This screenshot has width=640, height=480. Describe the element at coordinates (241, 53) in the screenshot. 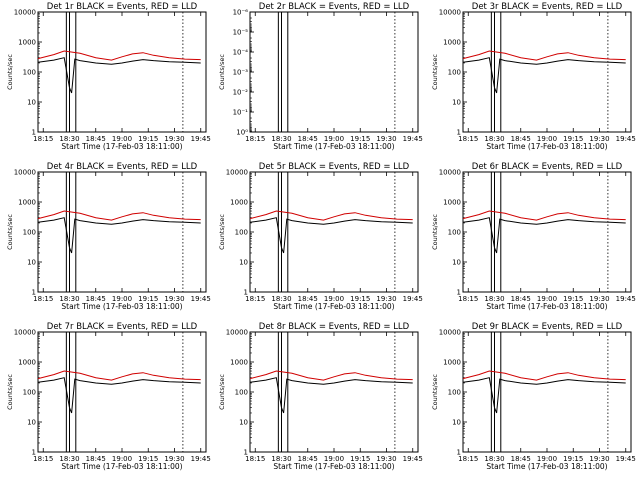

I see `y-tick-label: 10⁻⁴` at that location.